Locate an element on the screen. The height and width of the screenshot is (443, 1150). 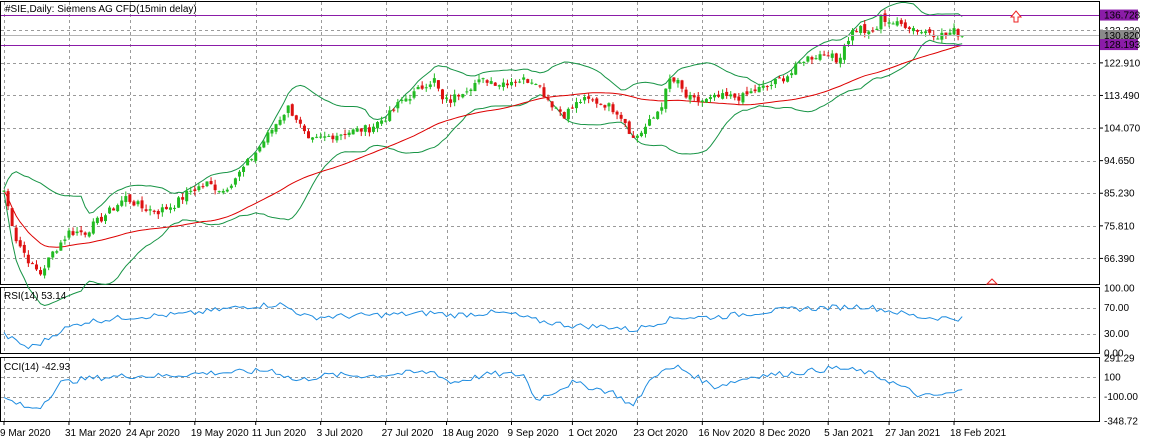
cci-tick-label: 291.29 is located at coordinates (1119, 359).